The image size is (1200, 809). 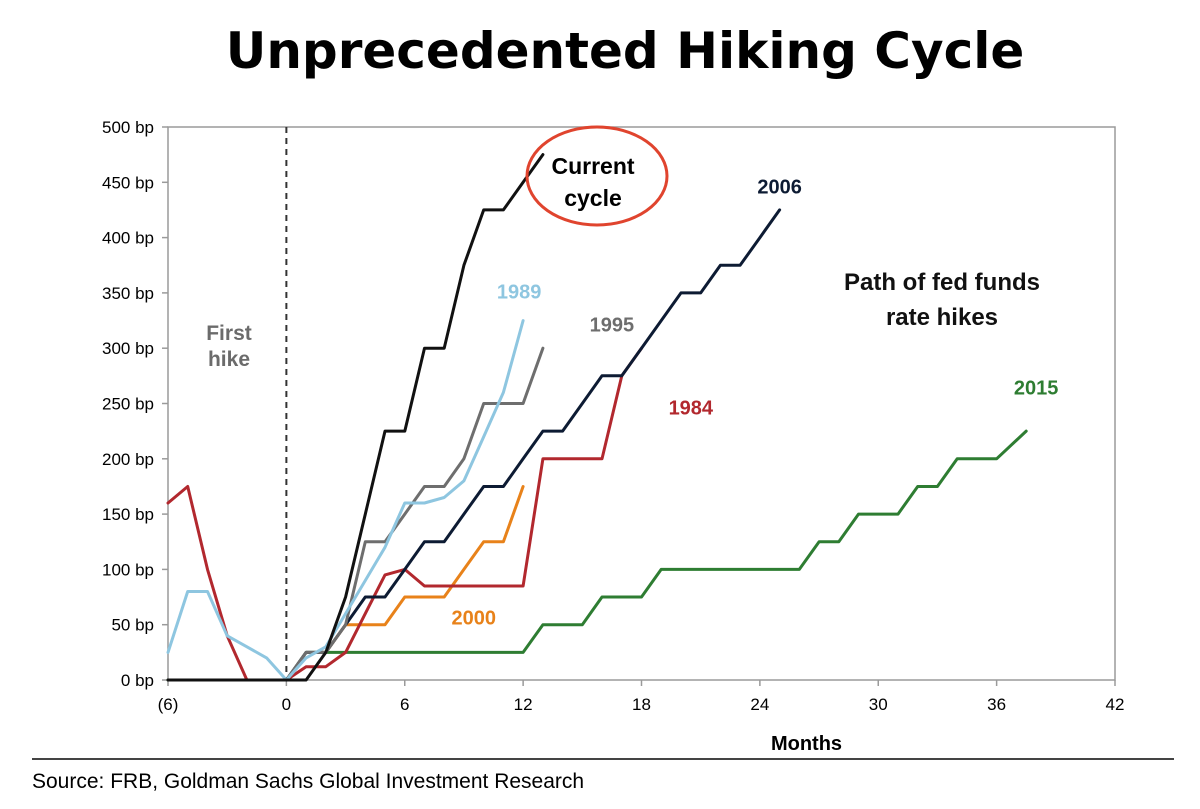 What do you see at coordinates (691, 409) in the screenshot?
I see `series-label-1984: 1984` at bounding box center [691, 409].